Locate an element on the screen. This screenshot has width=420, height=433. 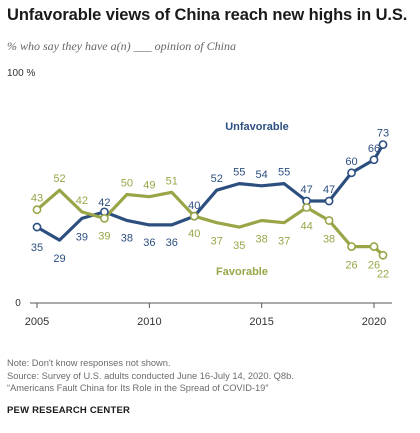
unfavorable-data-label: 39 is located at coordinates (82, 237).